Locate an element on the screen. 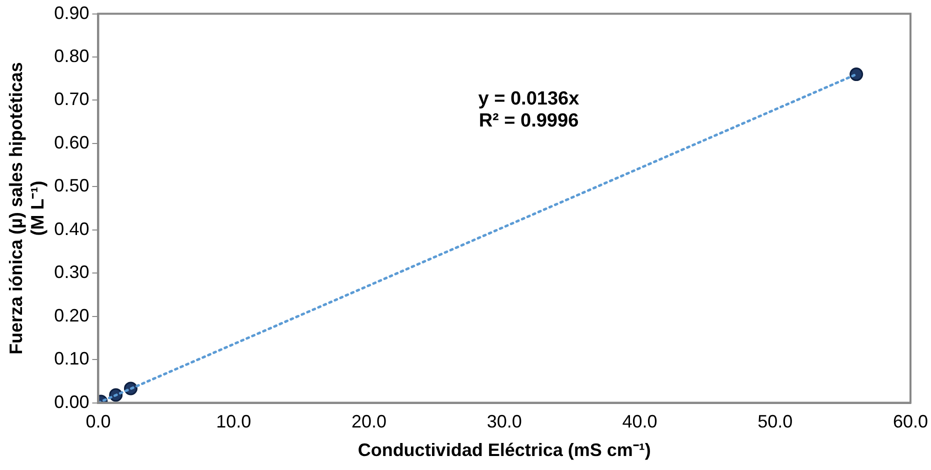 This screenshot has width=931, height=470. x-tick-label: 0.0 is located at coordinates (98, 422).